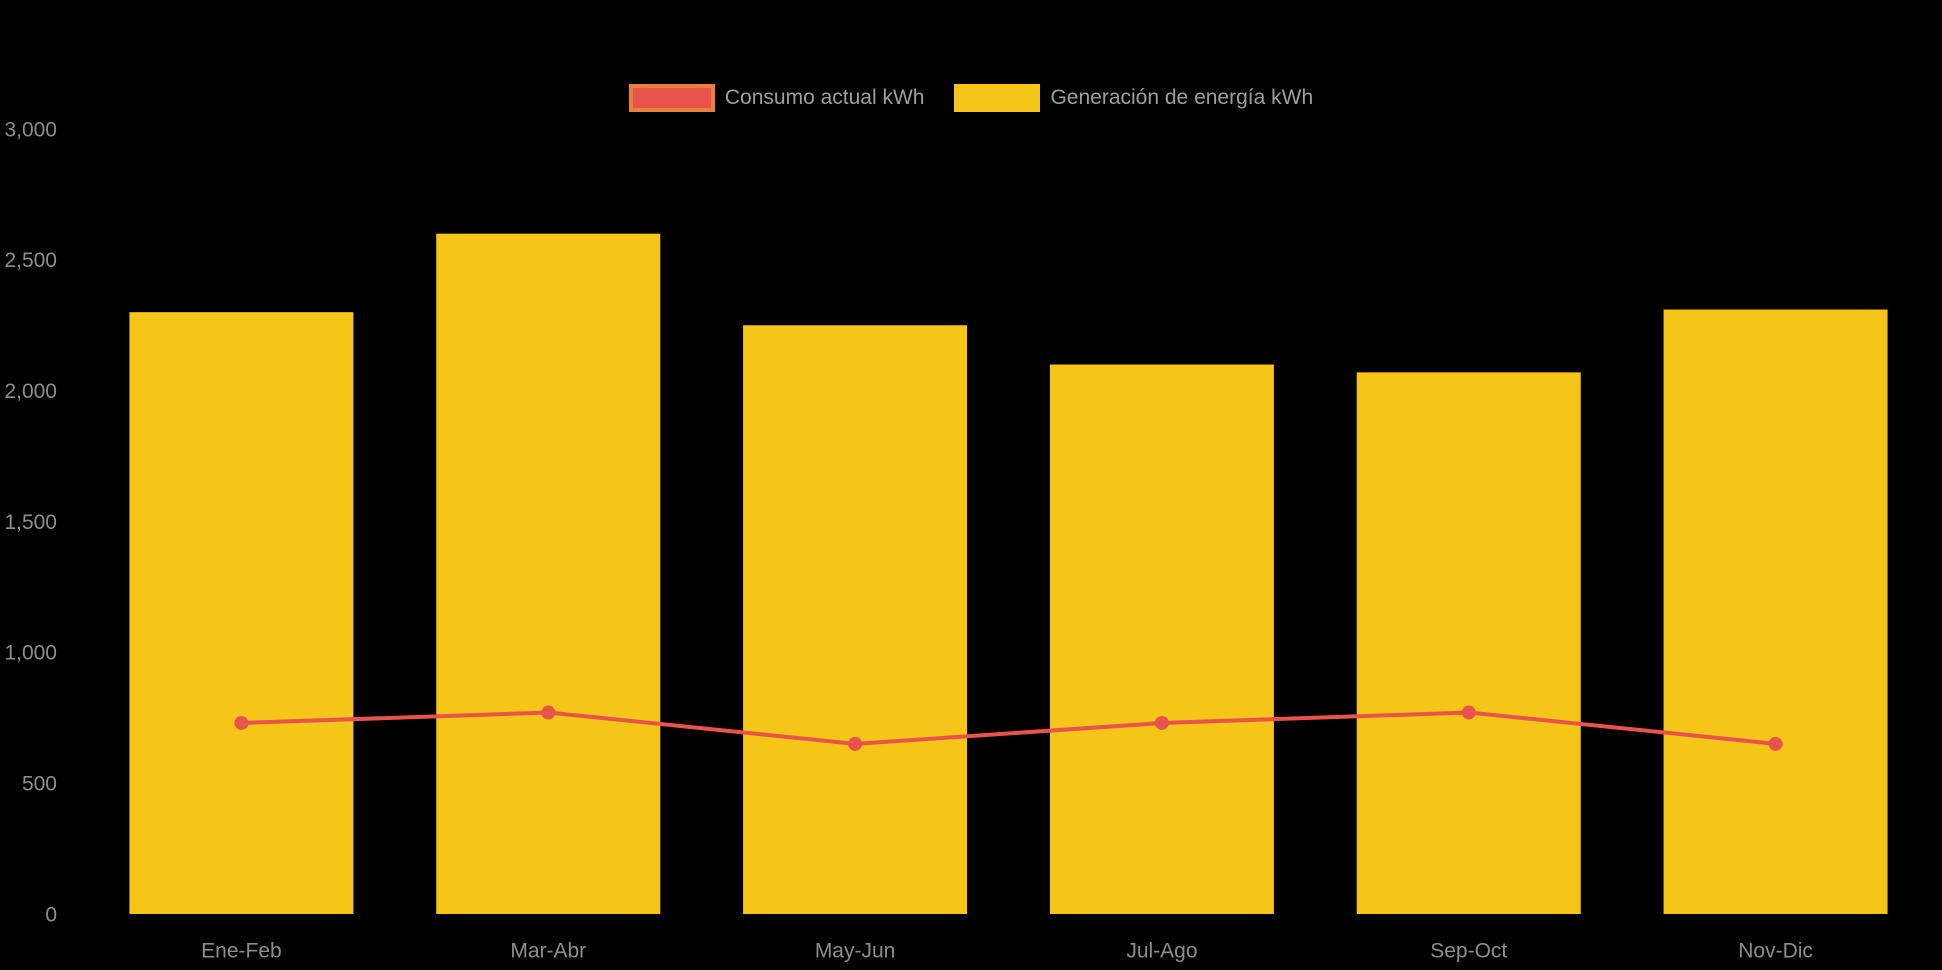  What do you see at coordinates (548, 573) in the screenshot?
I see `bar-mar-abr` at bounding box center [548, 573].